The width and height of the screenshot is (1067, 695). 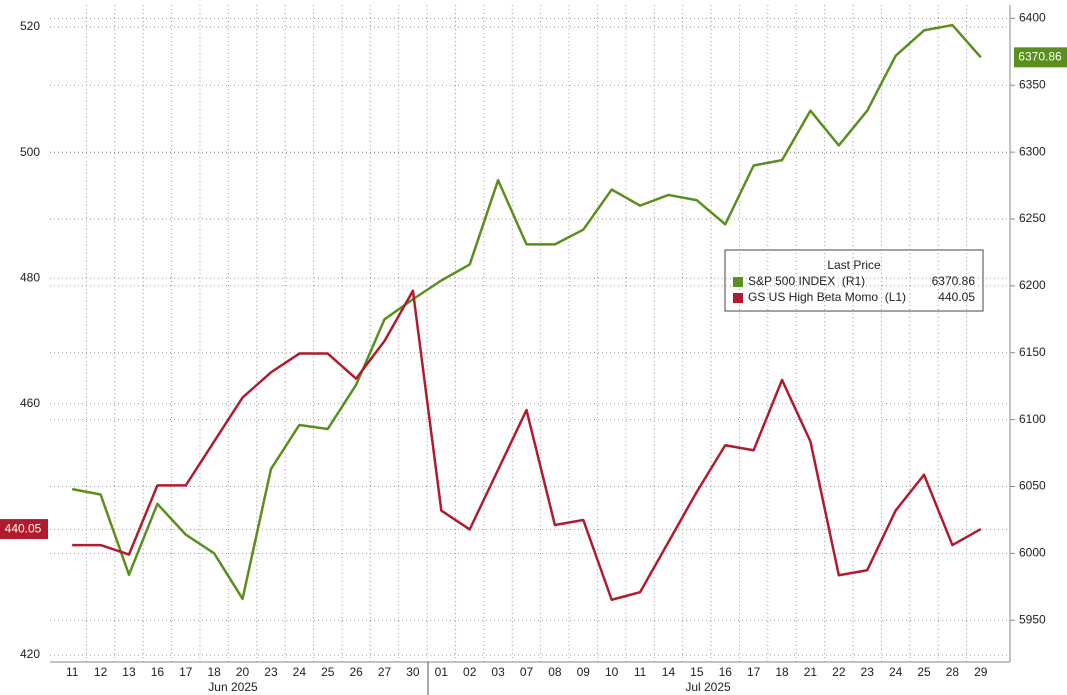 What do you see at coordinates (1032, 285) in the screenshot?
I see `y2-tick-label: 6200` at bounding box center [1032, 285].